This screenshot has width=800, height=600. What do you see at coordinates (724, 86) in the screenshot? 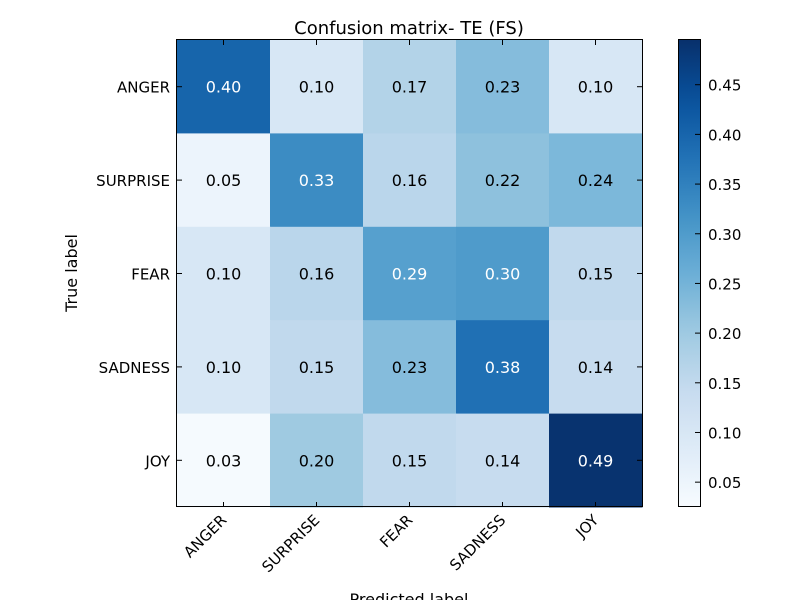
I see `colorbar-tick-label: 0.45` at bounding box center [724, 86].